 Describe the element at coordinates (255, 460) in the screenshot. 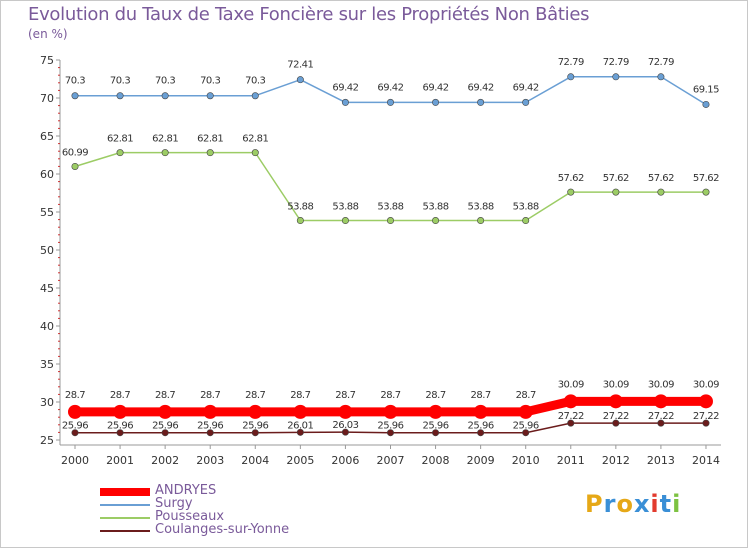

I see `x-tick-label: 2004` at that location.